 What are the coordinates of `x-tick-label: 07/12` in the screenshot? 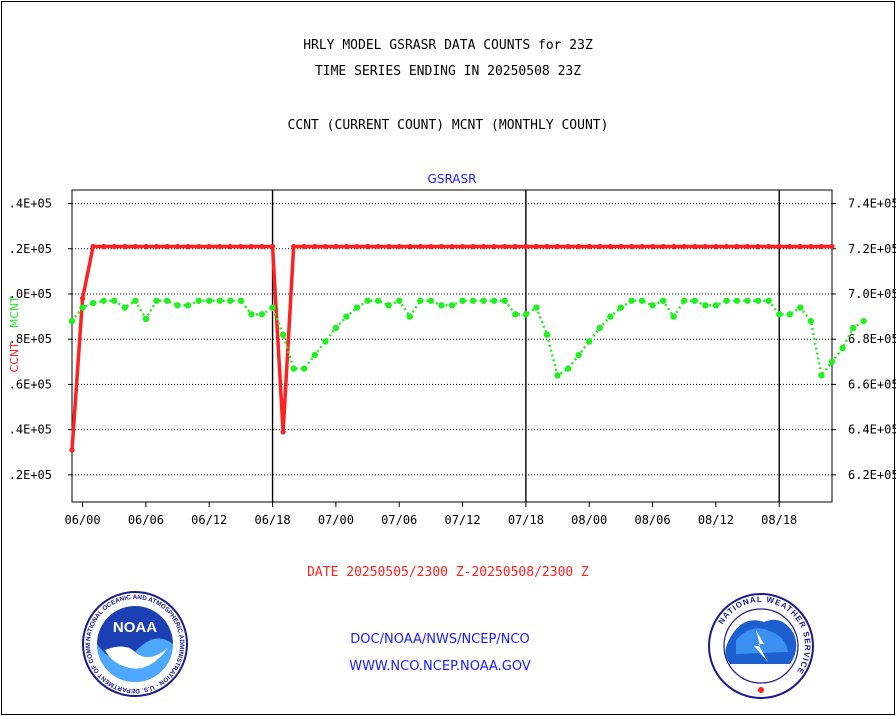 It's located at (462, 520).